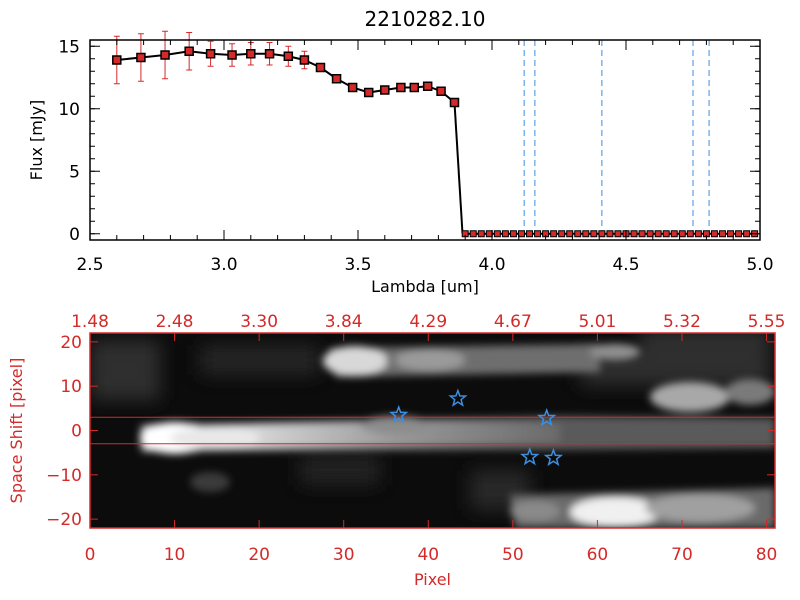 The image size is (800, 600). Describe the element at coordinates (259, 555) in the screenshot. I see `pixel-tick-label: 20` at that location.